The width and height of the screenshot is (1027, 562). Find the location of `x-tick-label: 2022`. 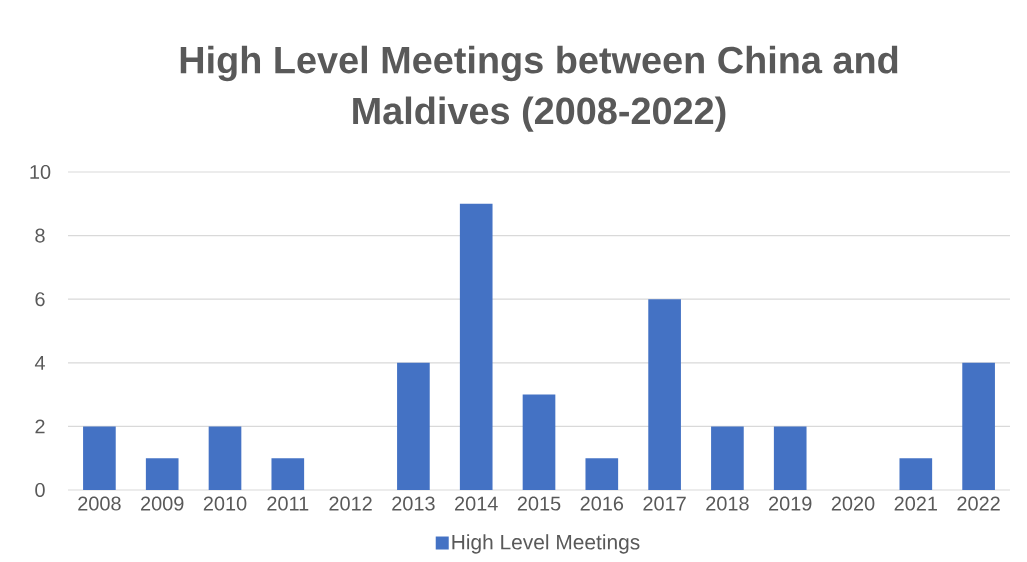

x-tick-label: 2022 is located at coordinates (978, 503).